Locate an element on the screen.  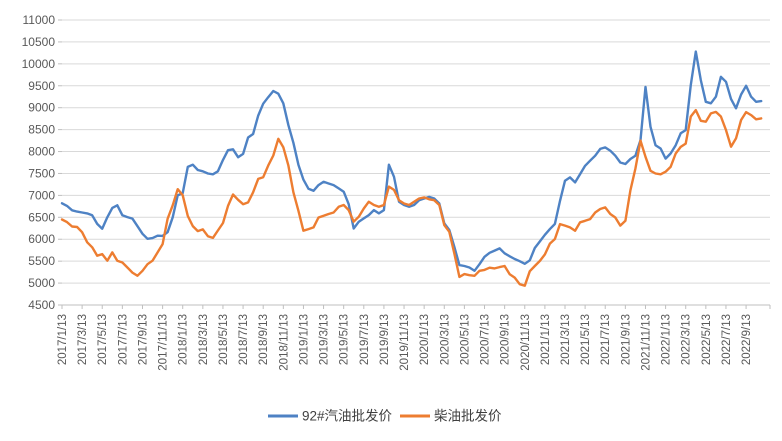
x-tick-label: 2020/7/13 is located at coordinates (486, 339).